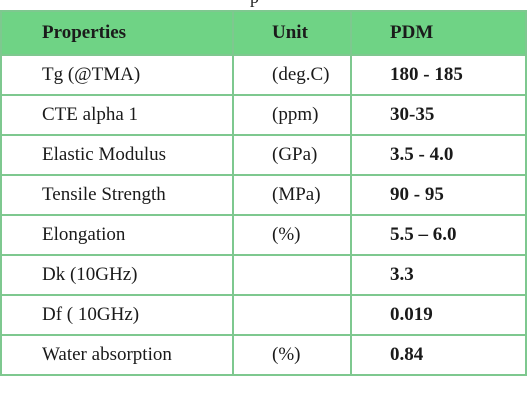 The image size is (527, 416). I want to click on unit-cell: (ppm), so click(292, 115).